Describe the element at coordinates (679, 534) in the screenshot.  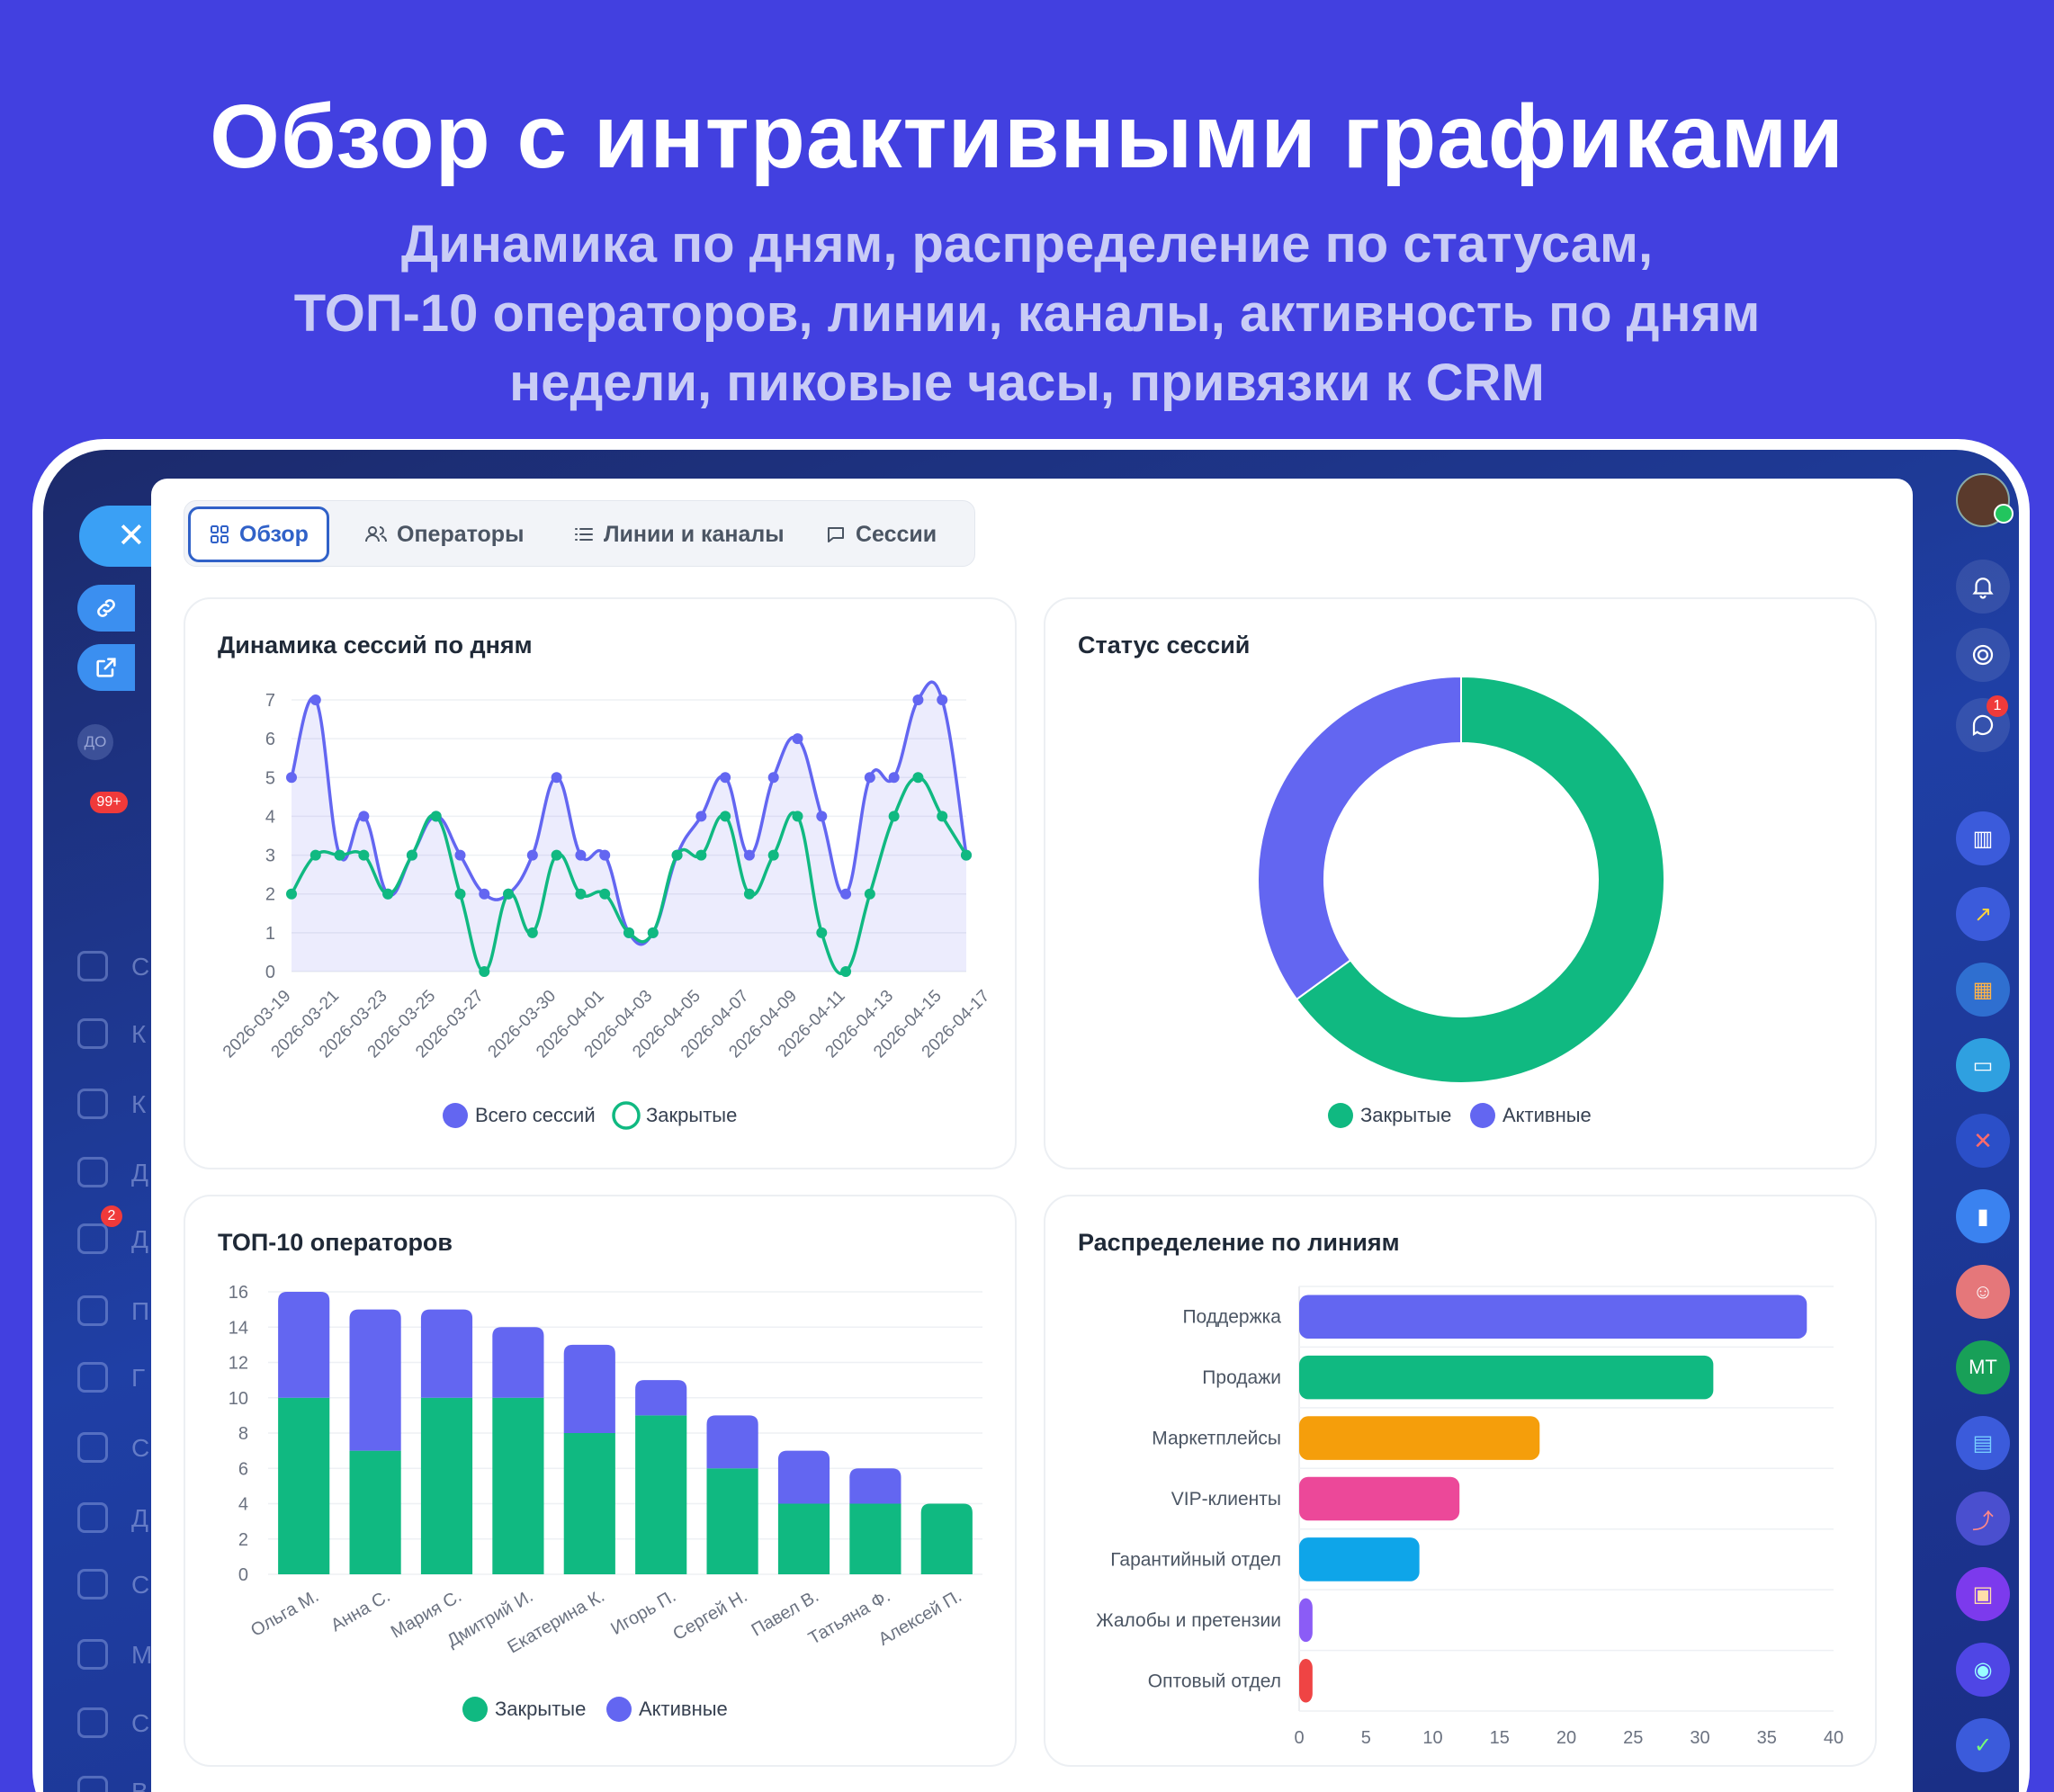
I see `tab-lines-channels: Линии и каналы` at that location.